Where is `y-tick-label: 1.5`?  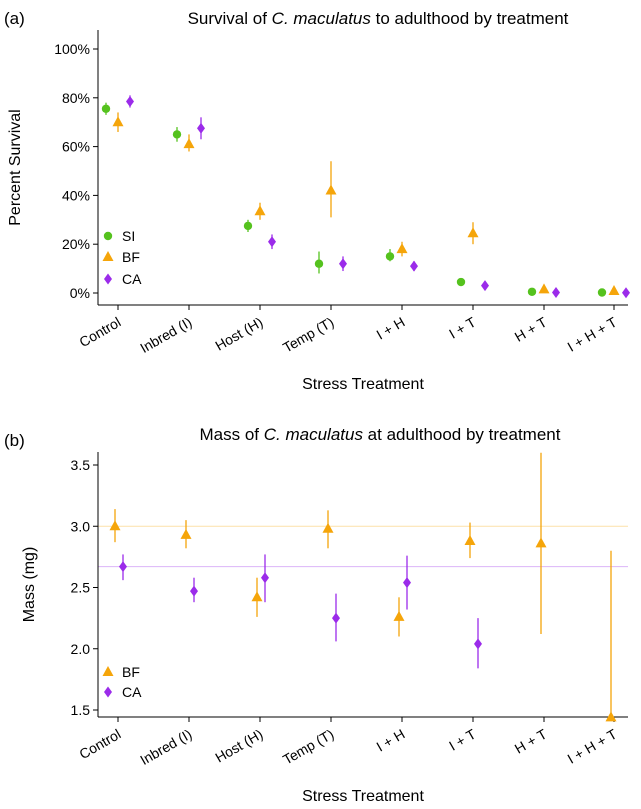 y-tick-label: 1.5 is located at coordinates (81, 710).